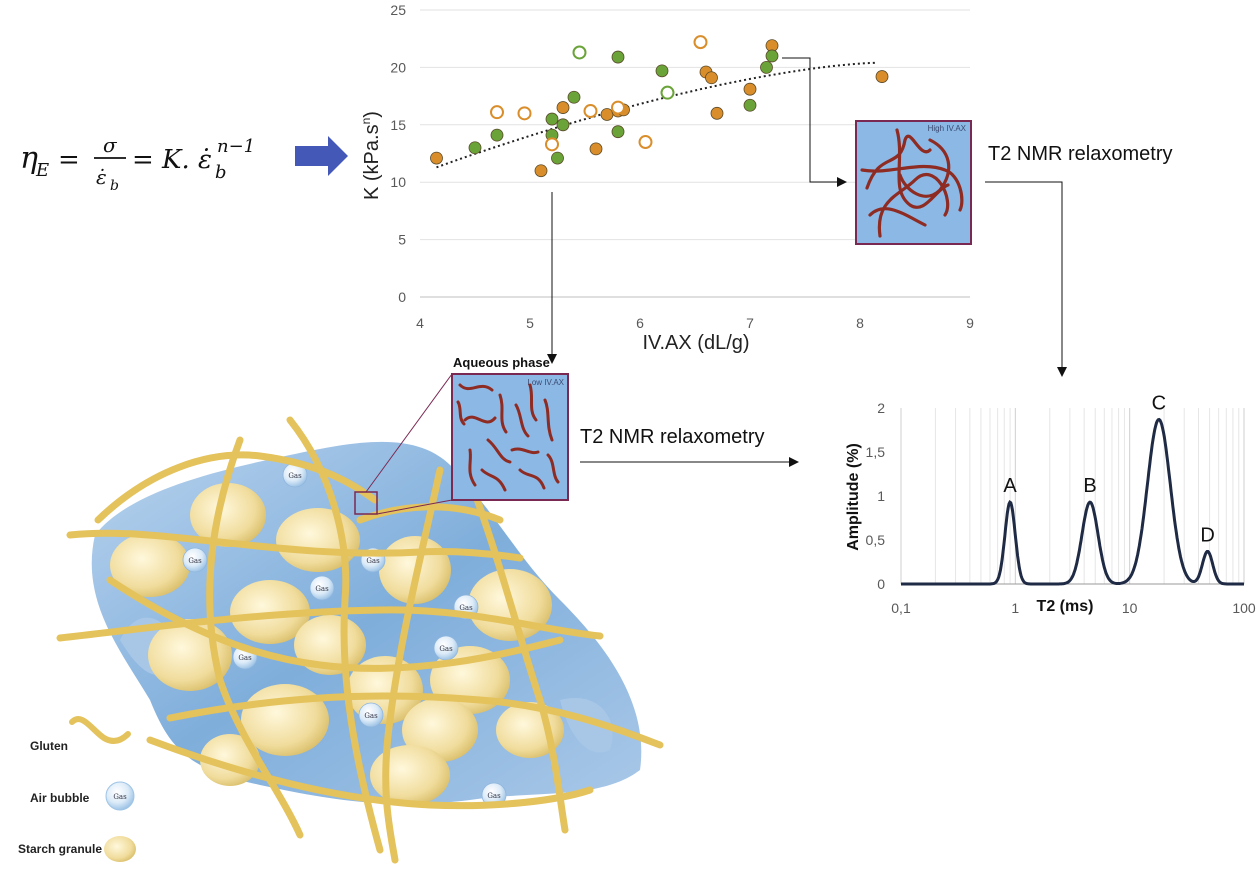  I want to click on scatter-x-tick: 9, so click(970, 323).